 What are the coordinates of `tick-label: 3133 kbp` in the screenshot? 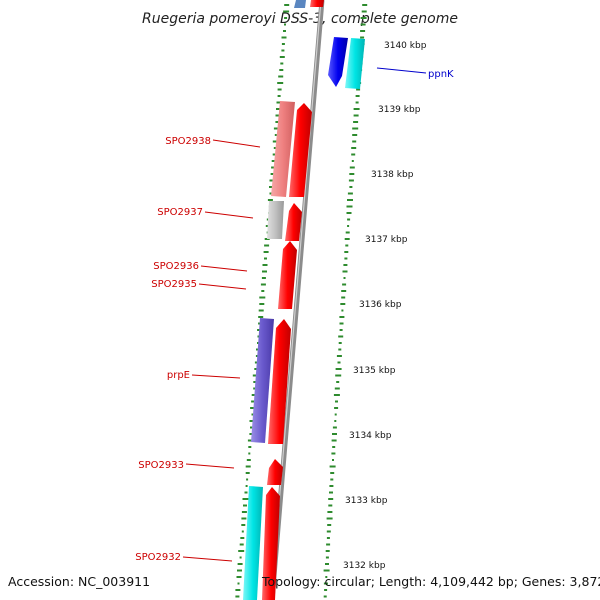 It's located at (366, 501).